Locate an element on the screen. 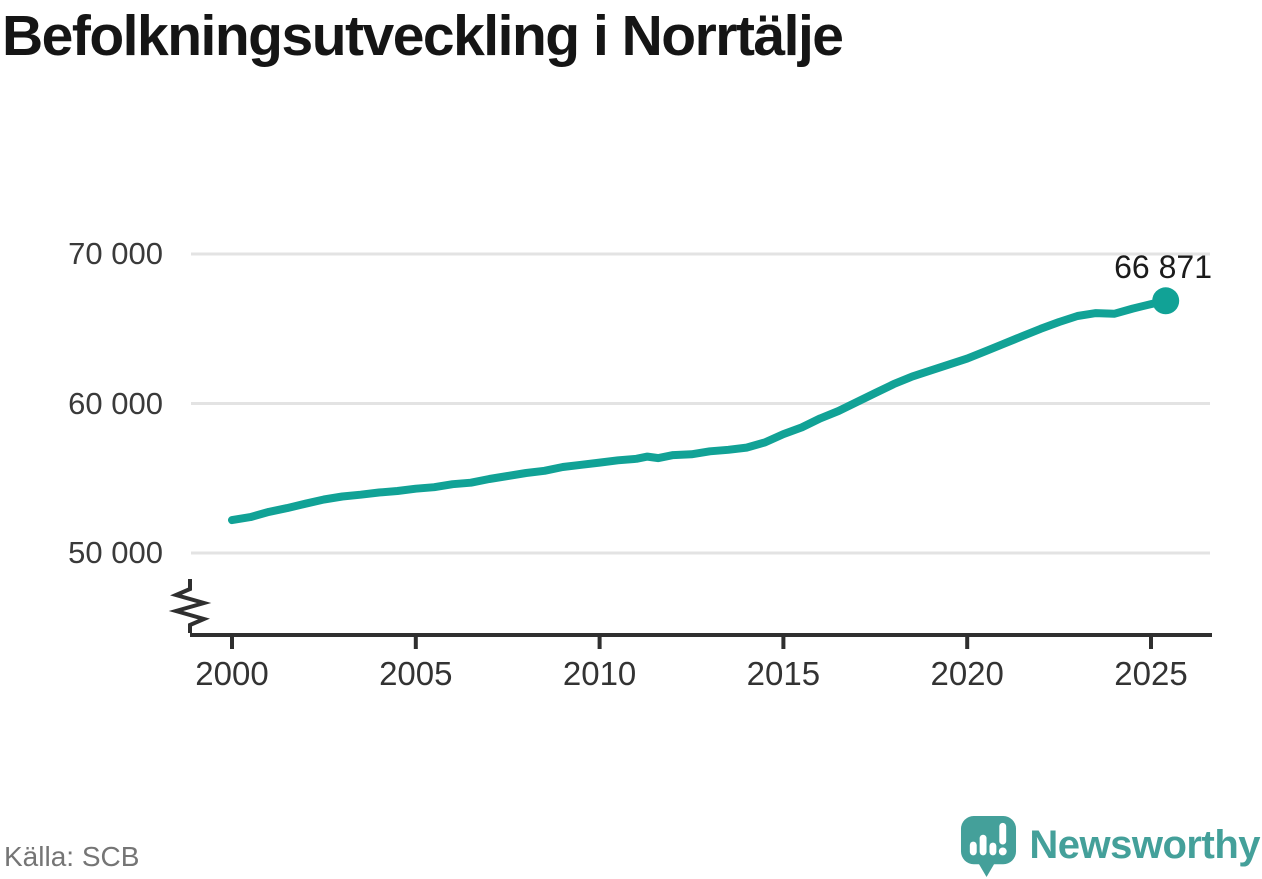  endpoint-marker is located at coordinates (1166, 301).